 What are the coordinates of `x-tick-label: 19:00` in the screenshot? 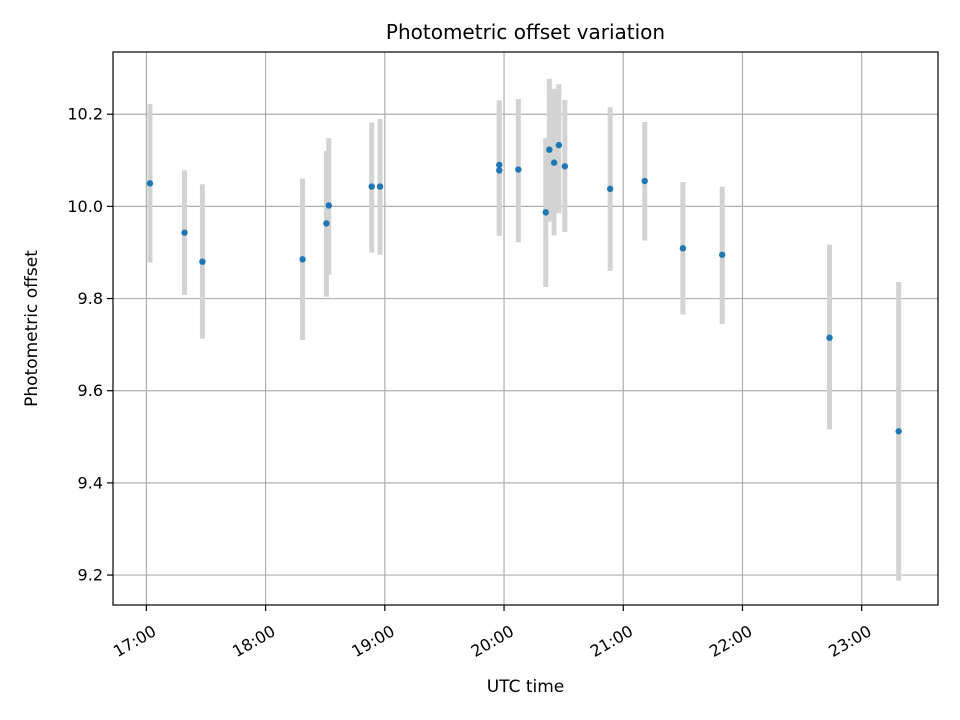 It's located at (372, 641).